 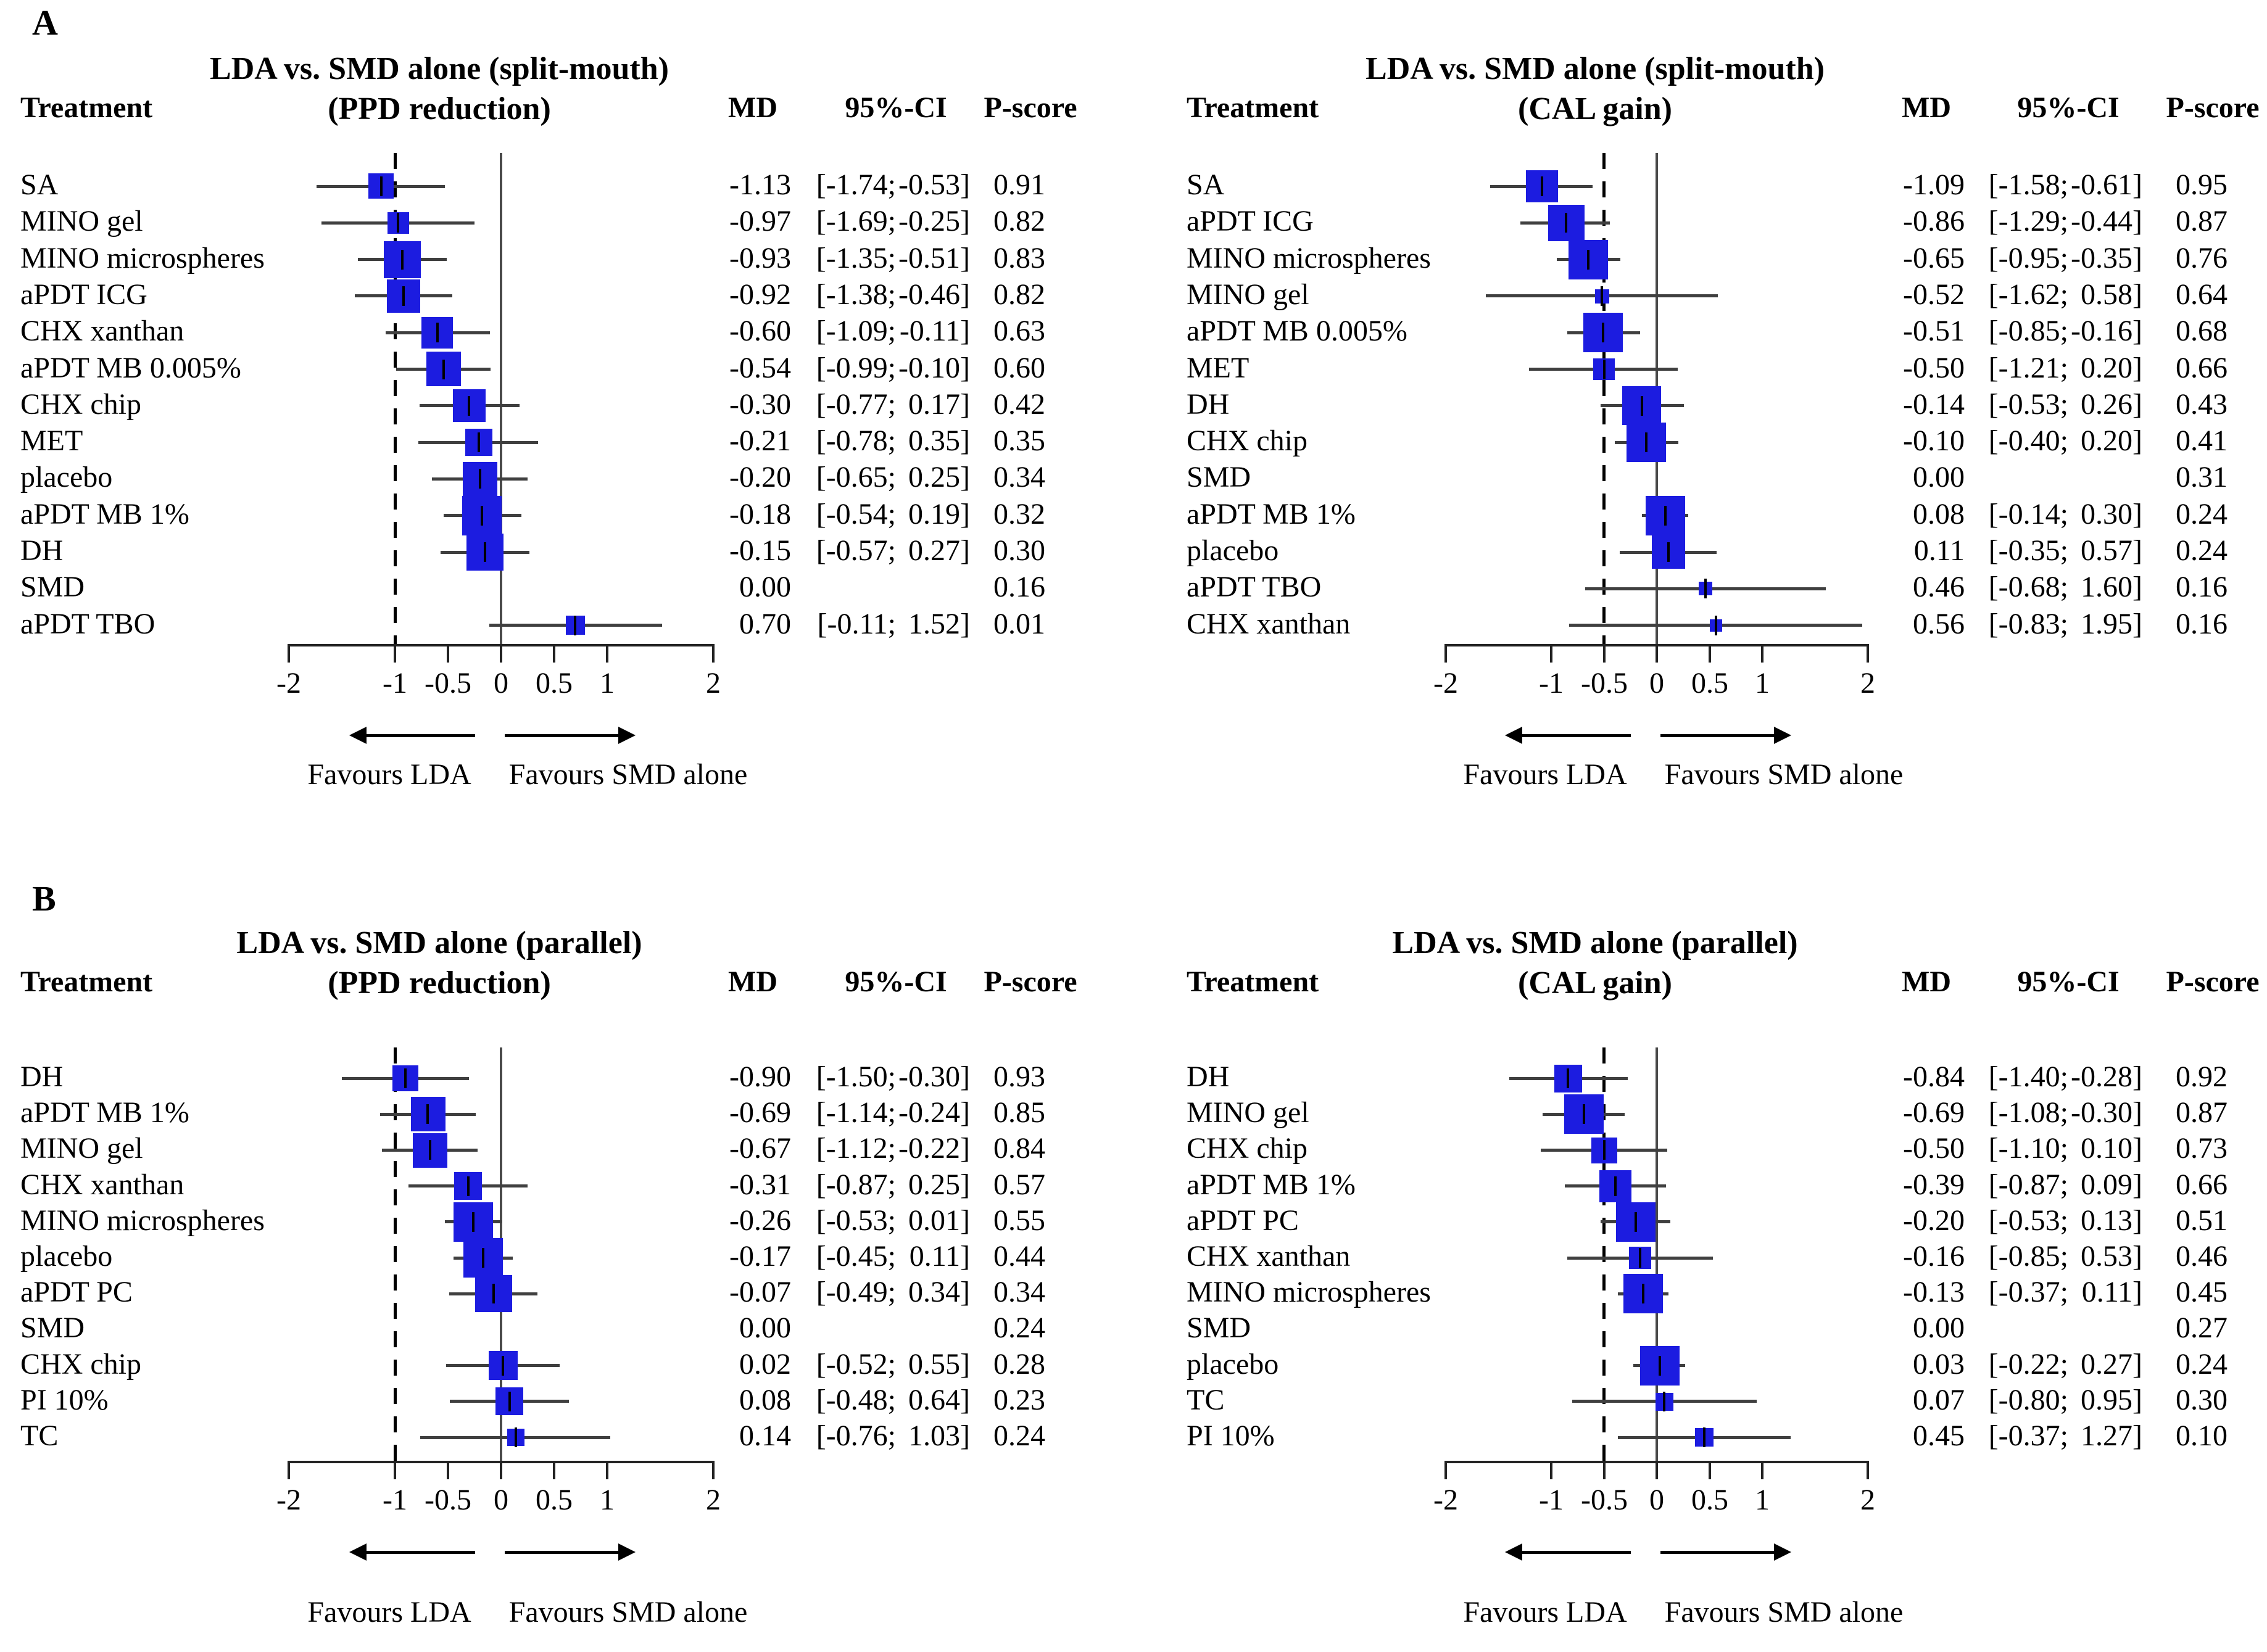 What do you see at coordinates (856, 1184) in the screenshot?
I see `ci-lower-value: [-0.87;` at bounding box center [856, 1184].